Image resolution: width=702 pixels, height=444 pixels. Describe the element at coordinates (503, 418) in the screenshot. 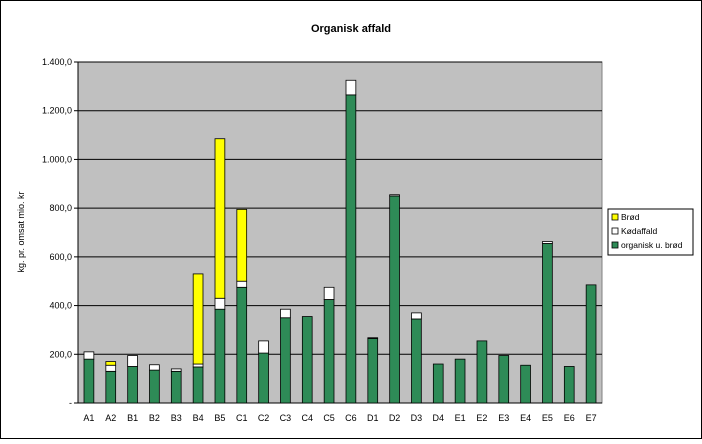

I see `x-tick-label: E3` at that location.